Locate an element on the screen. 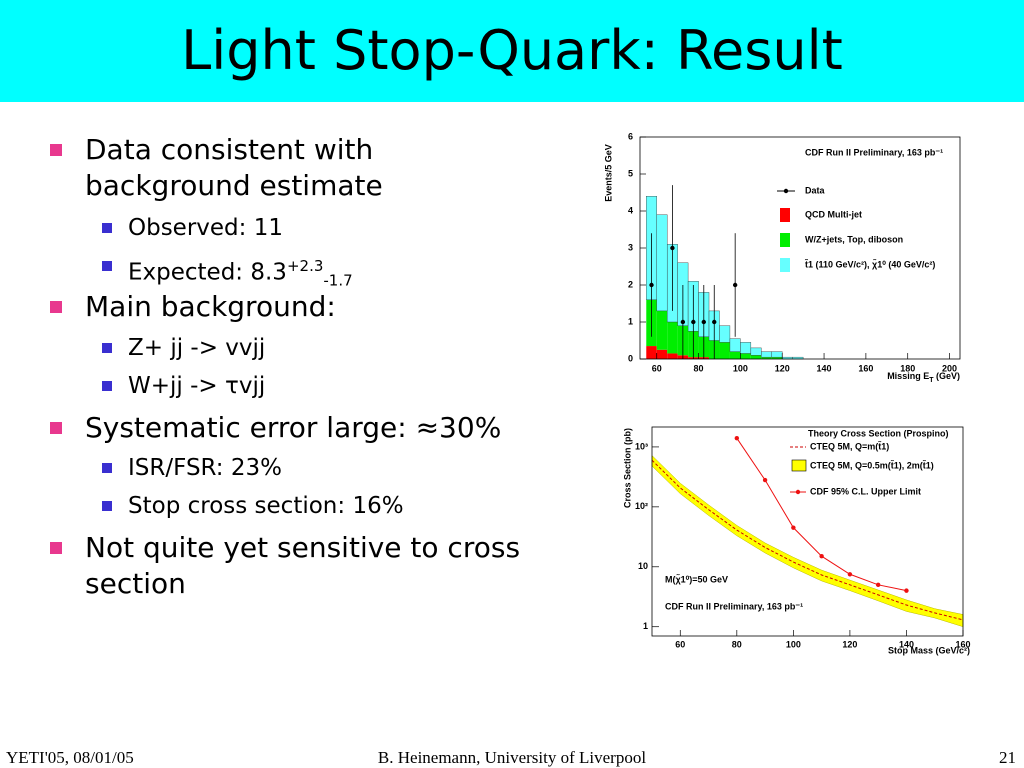 This screenshot has width=1024, height=768. sub-bullet: Expected: 8.3+2.3-1.7 is located at coordinates (227, 273).